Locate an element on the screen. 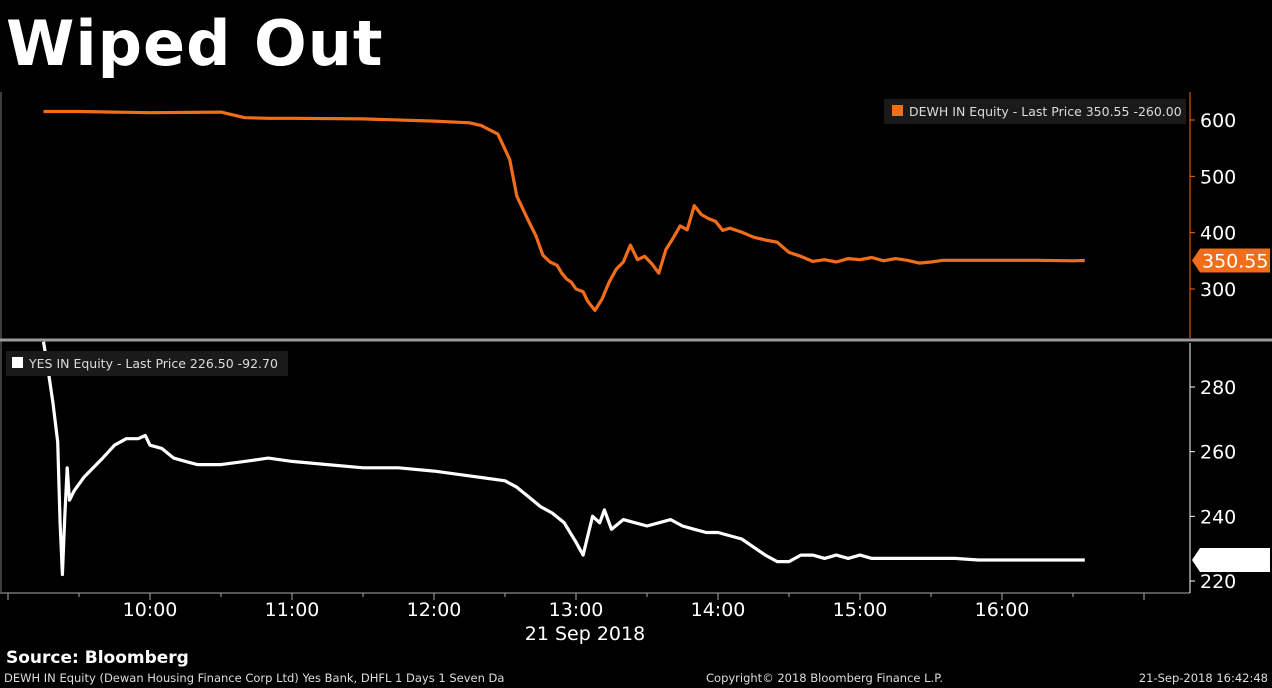 The height and width of the screenshot is (688, 1272). x-tick-label: 13:00 is located at coordinates (576, 610).